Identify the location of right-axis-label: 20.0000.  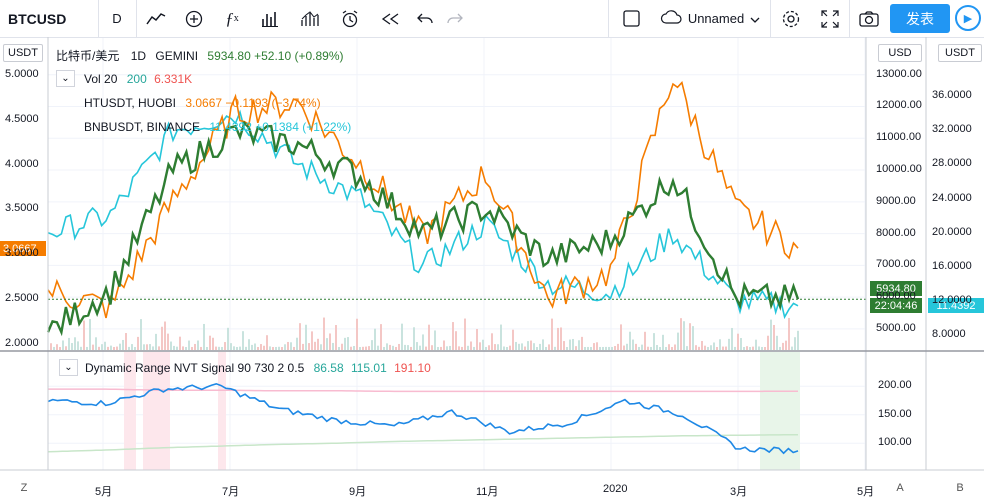
(952, 231).